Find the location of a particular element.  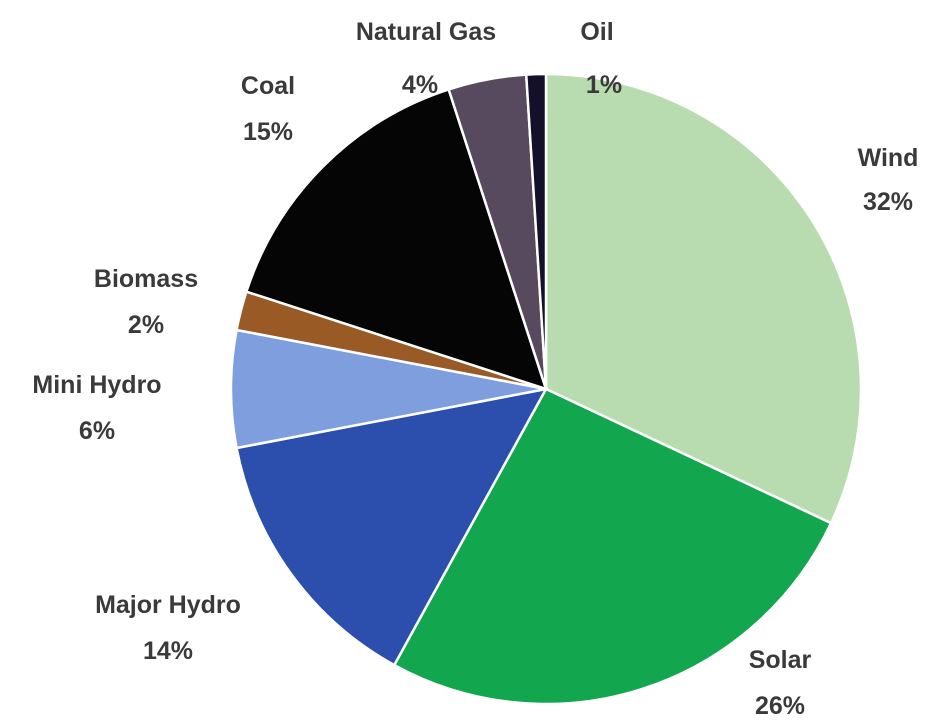

value-natural-gas: 4% is located at coordinates (420, 85).